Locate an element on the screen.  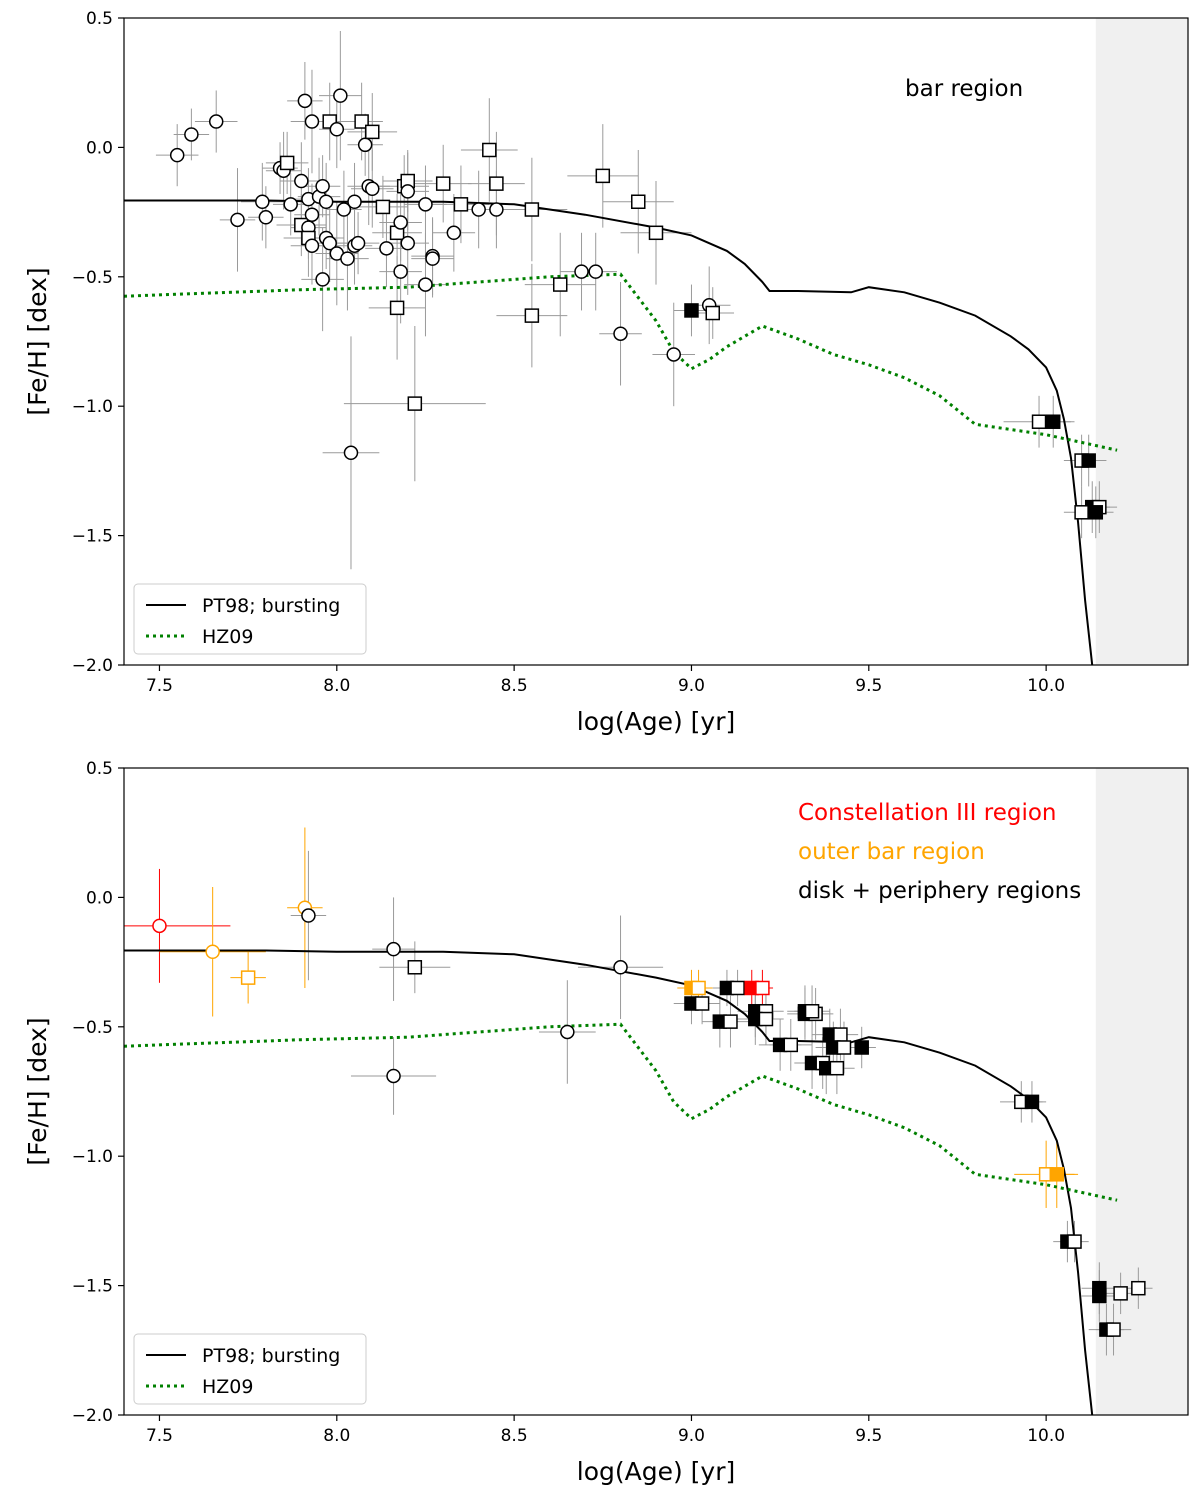
x-tick-label: 9.5 is located at coordinates (868, 686).